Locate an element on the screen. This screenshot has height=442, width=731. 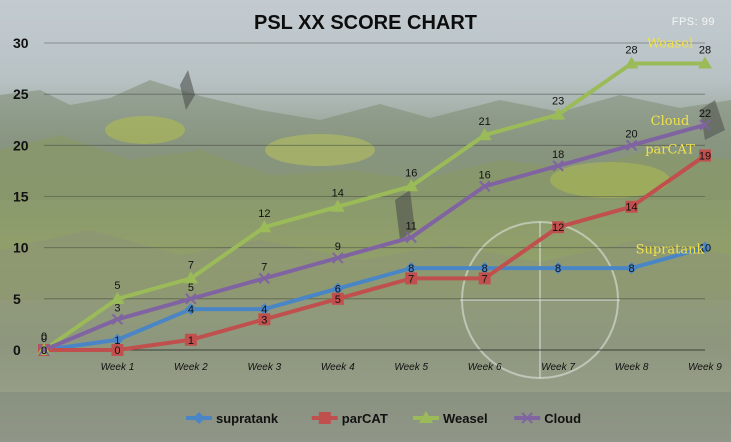
legend-item-parcat: parCAT is located at coordinates (349, 418).